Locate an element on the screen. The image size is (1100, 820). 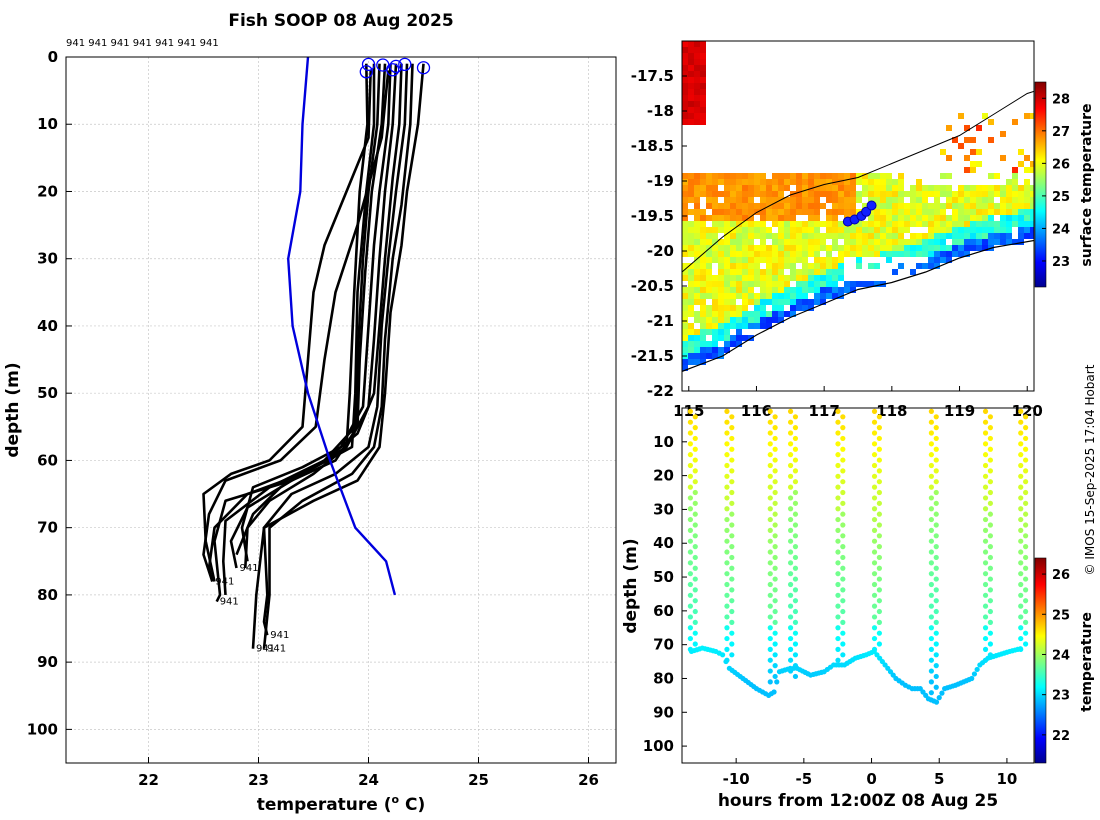
sst-cb-tick-label: 24 is located at coordinates (1061, 229).